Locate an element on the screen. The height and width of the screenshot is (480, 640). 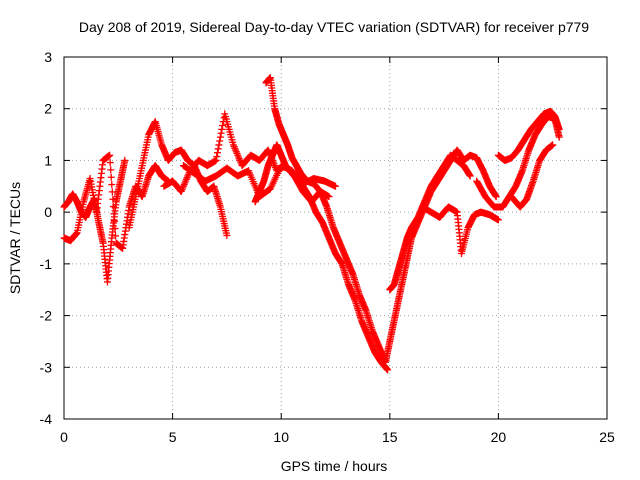
y-tick-label: -3 is located at coordinates (46, 367).